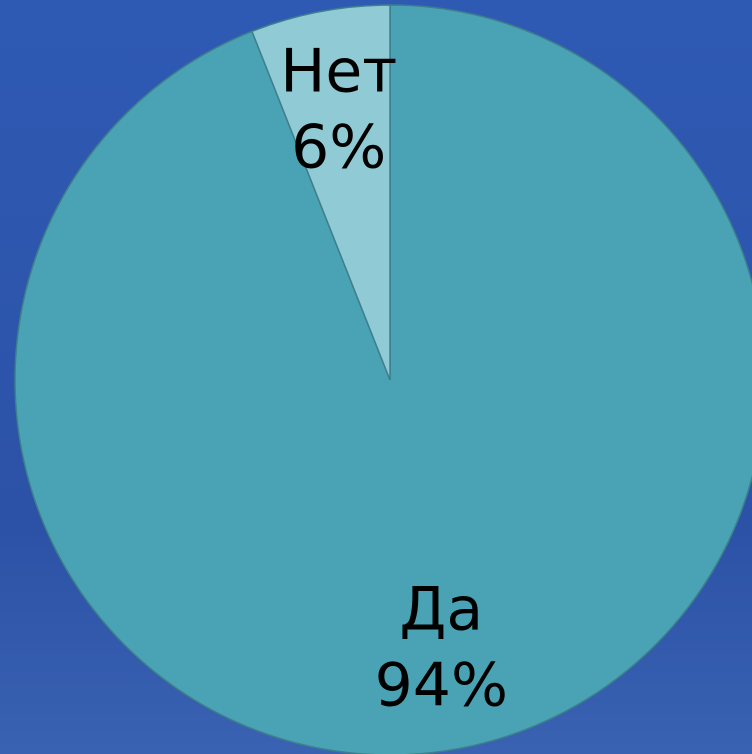 This screenshot has width=752, height=754. I want to click on slice-value-label: 6%, so click(338, 148).